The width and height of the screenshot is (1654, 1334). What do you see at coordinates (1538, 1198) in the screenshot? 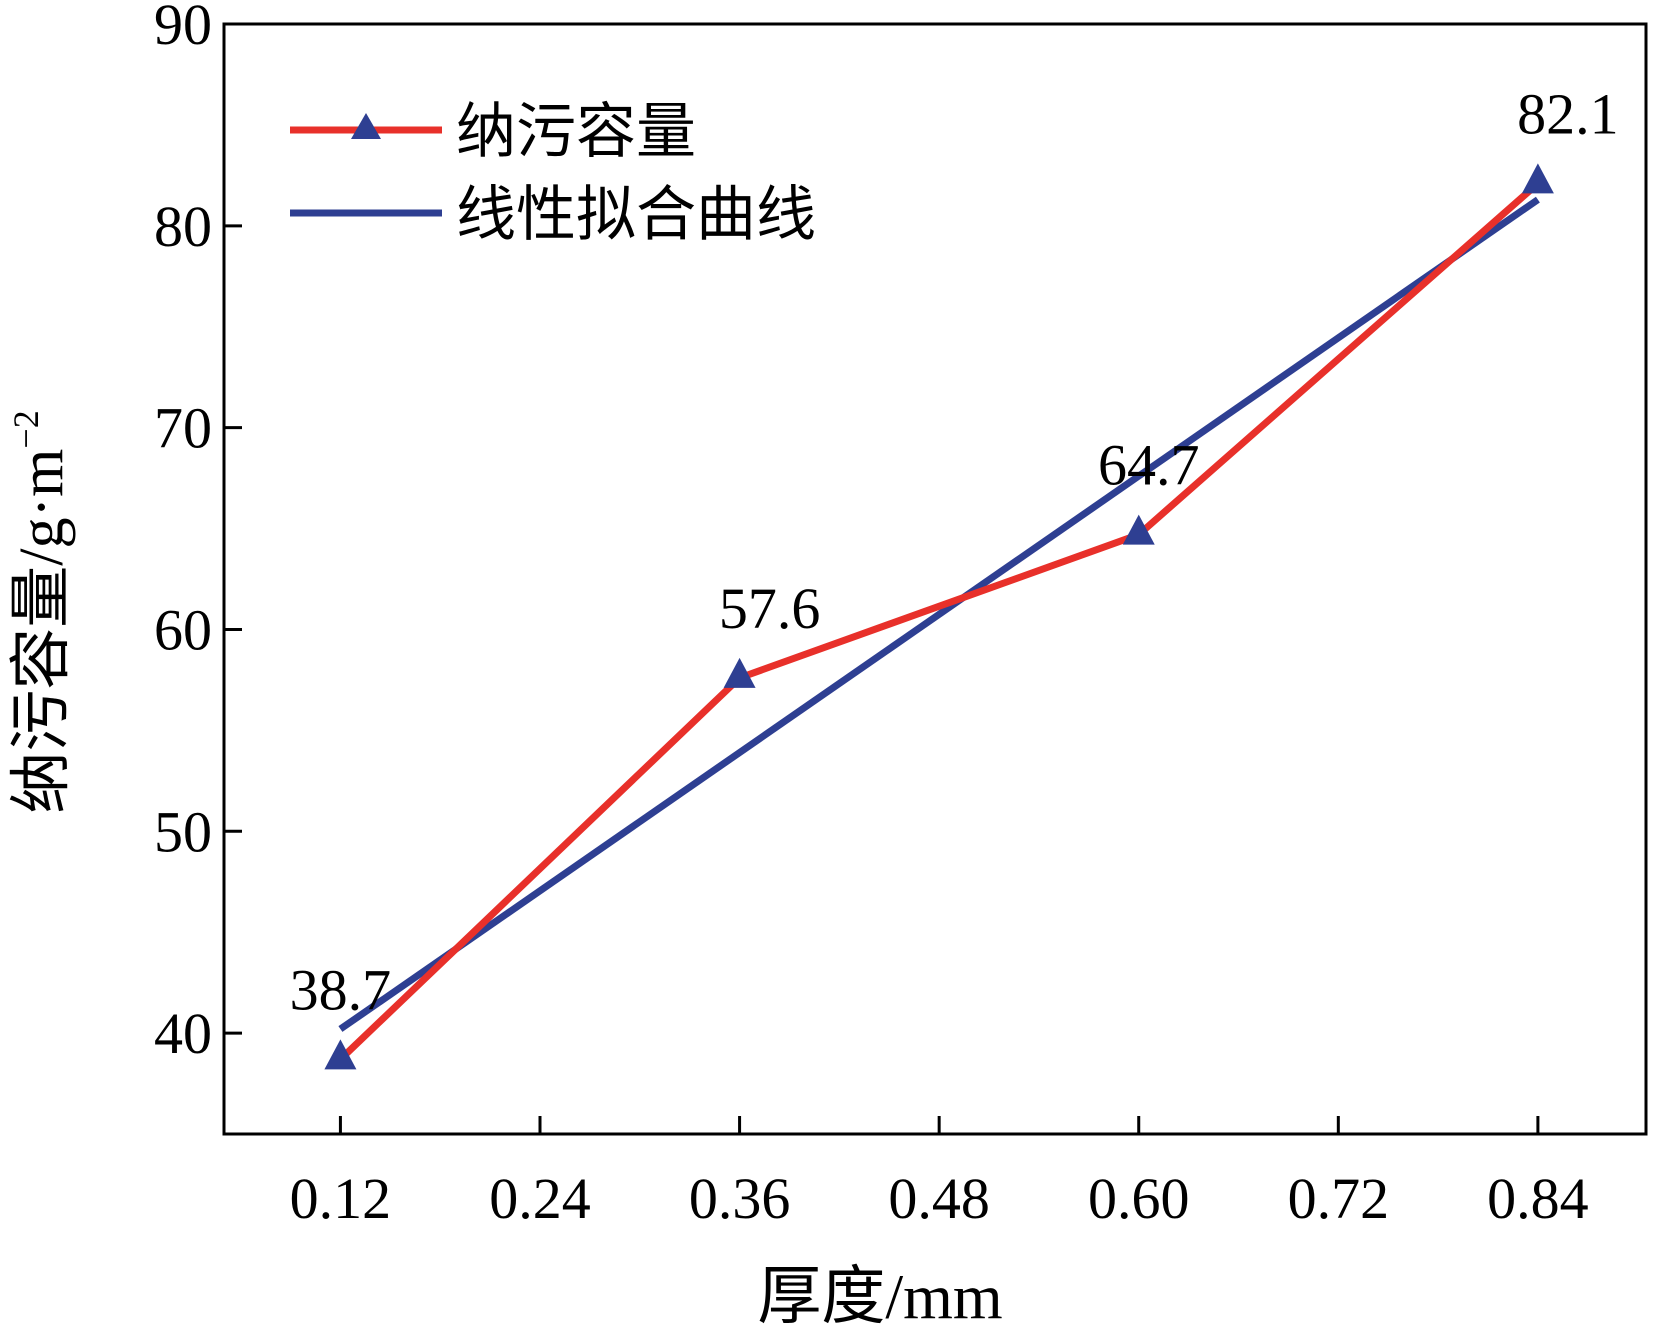
I see `x-tick-label: 0.84` at bounding box center [1538, 1198].